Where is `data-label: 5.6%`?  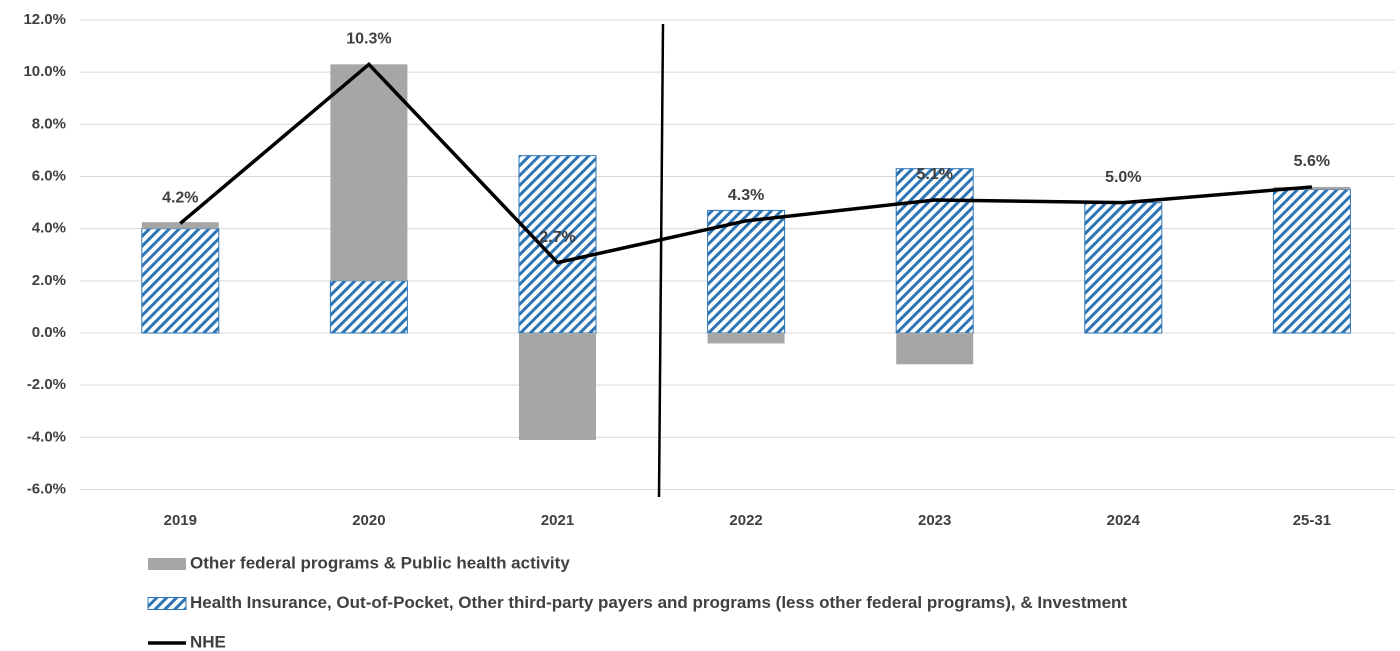 data-label: 5.6% is located at coordinates (1312, 161).